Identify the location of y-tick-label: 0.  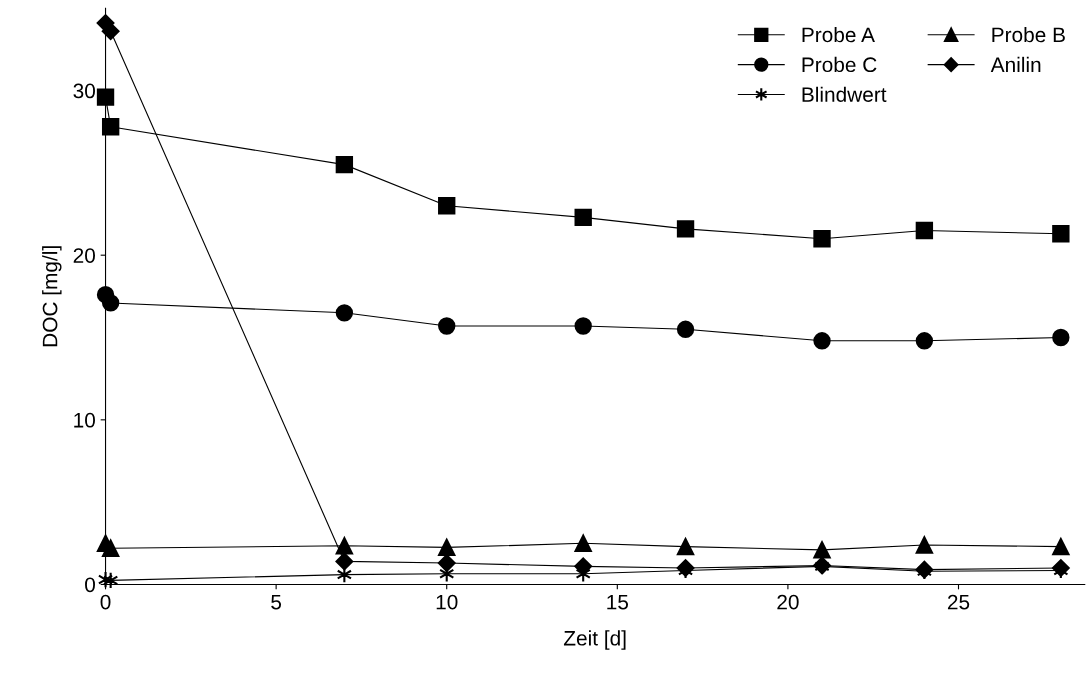
(90, 585).